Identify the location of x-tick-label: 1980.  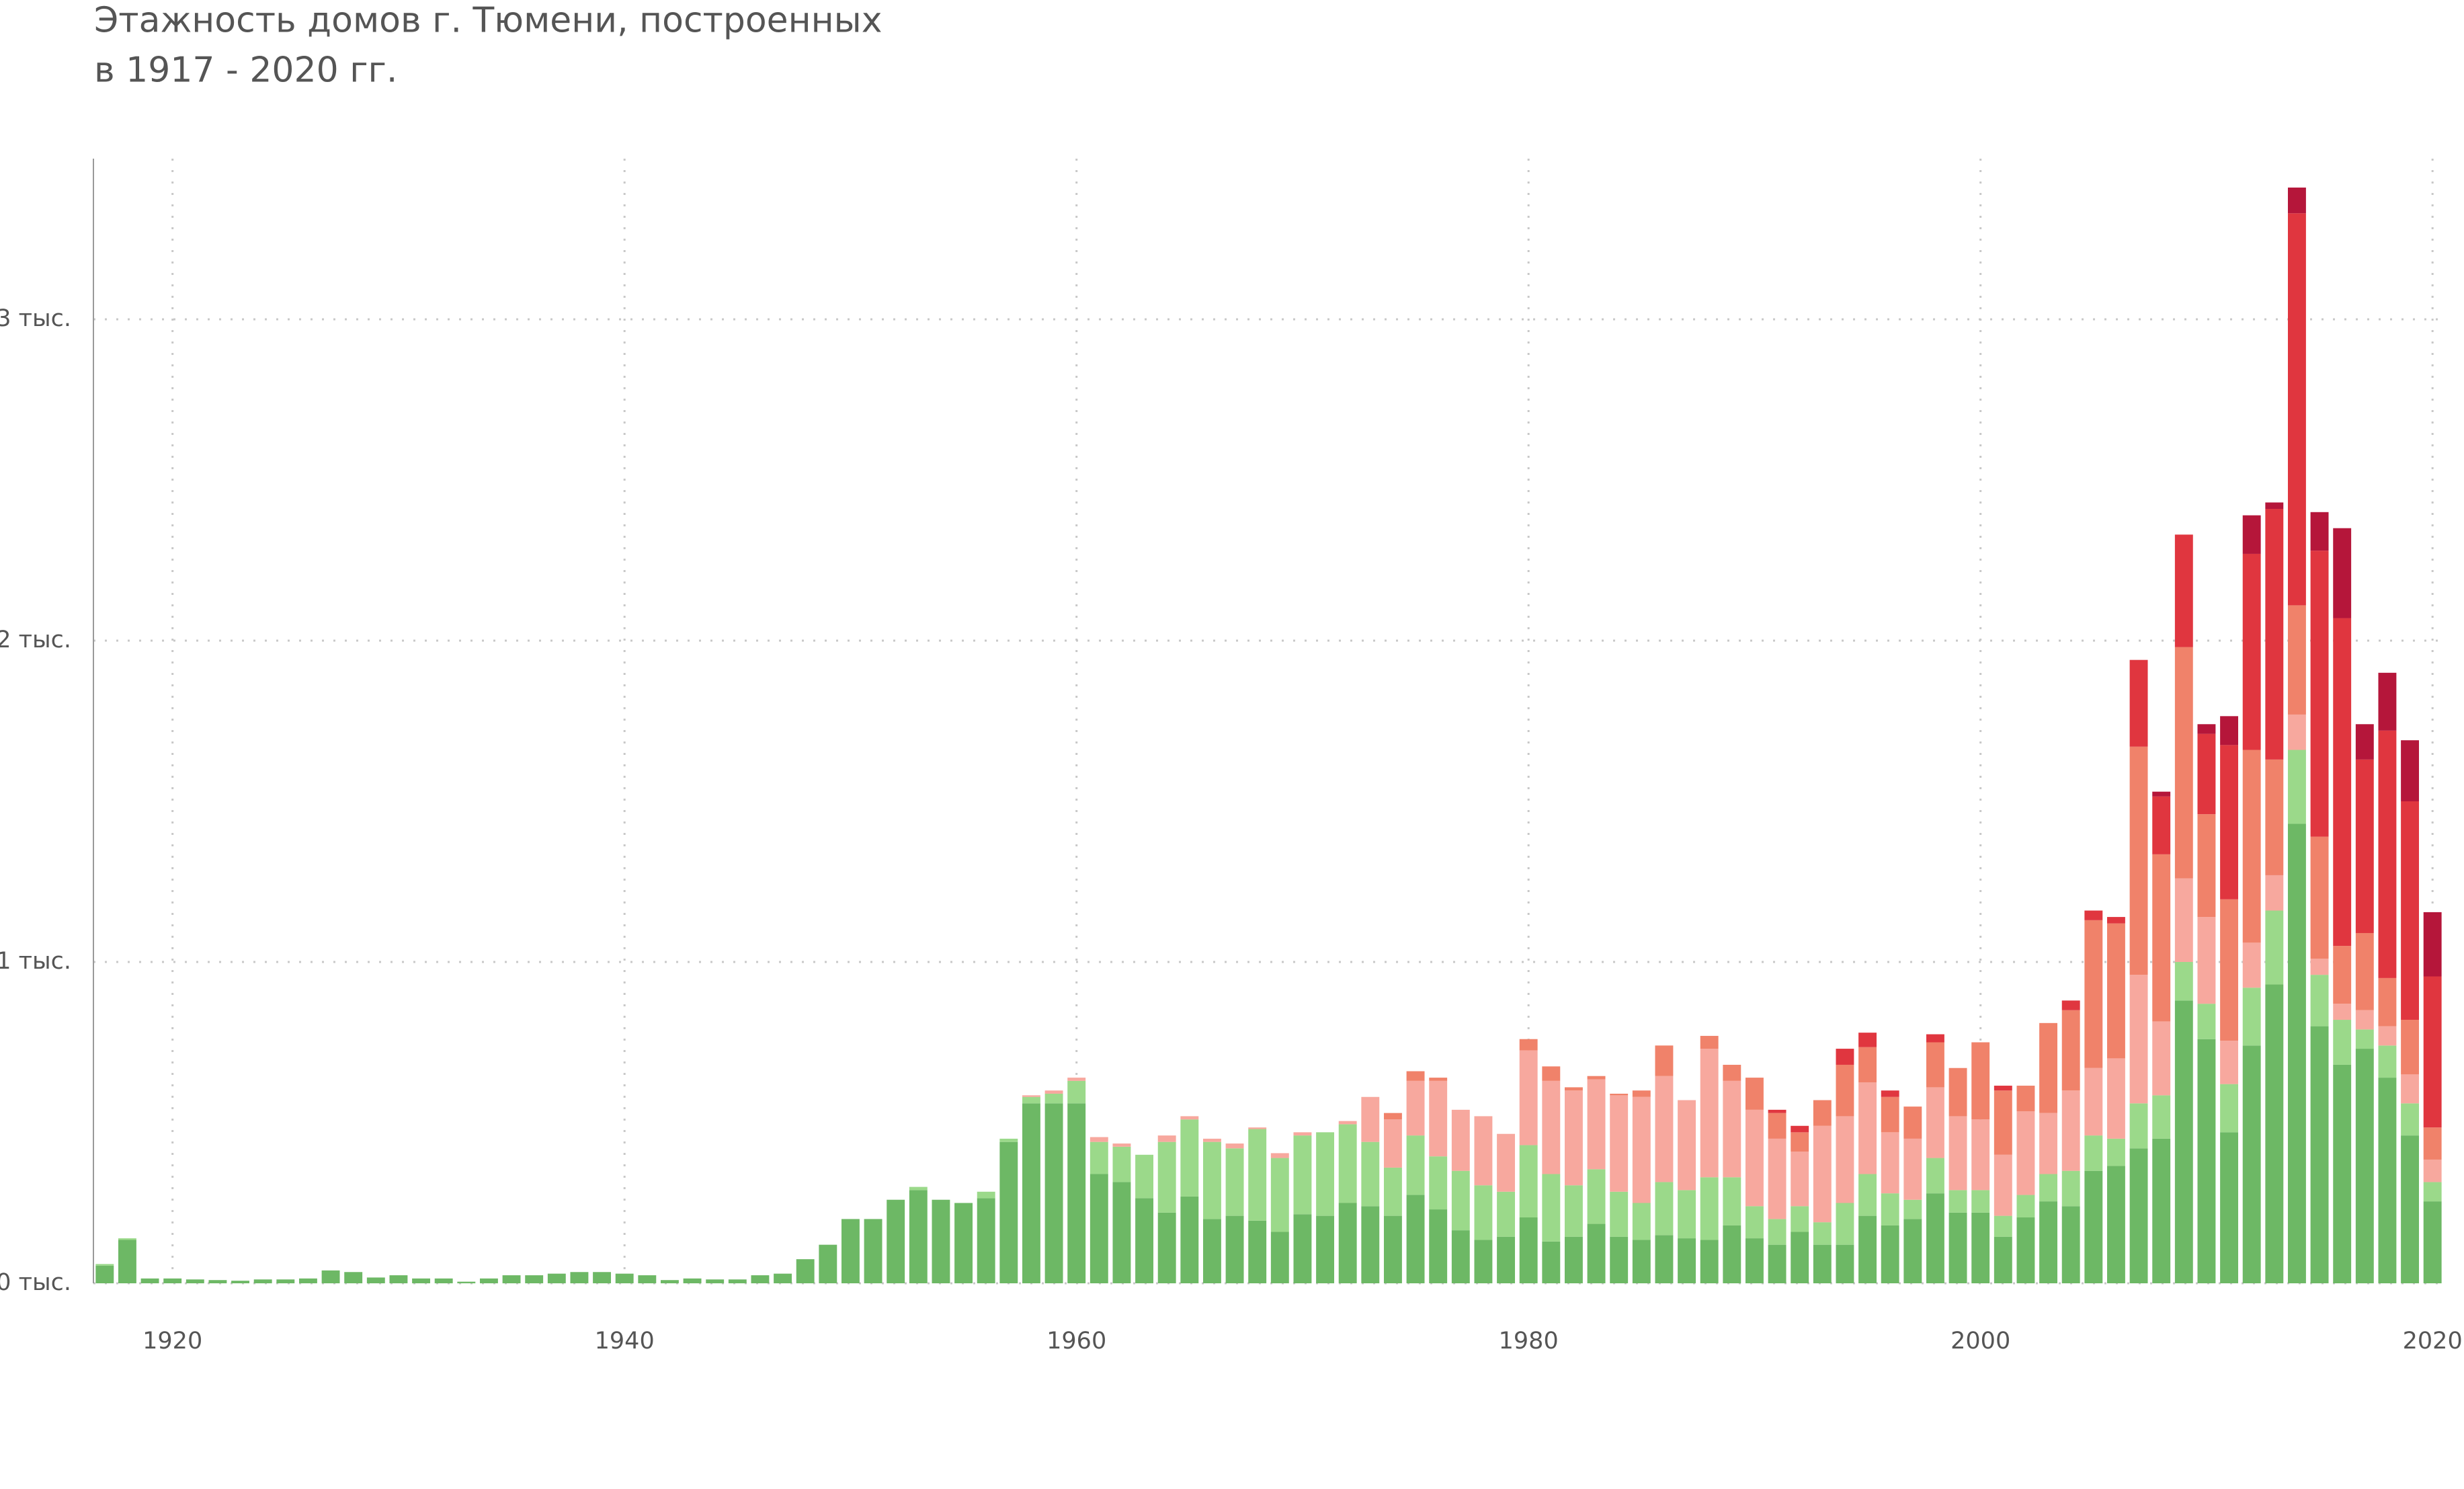
(1529, 1342).